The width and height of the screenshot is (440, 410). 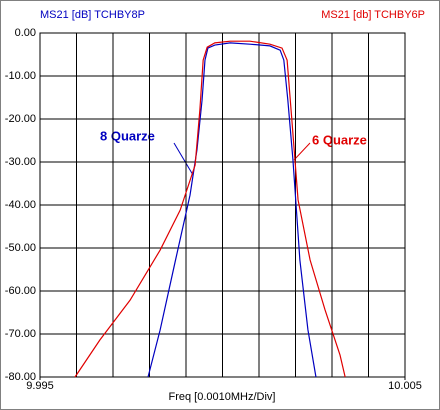 I want to click on y-tick-label: -60.00, so click(x=20, y=291).